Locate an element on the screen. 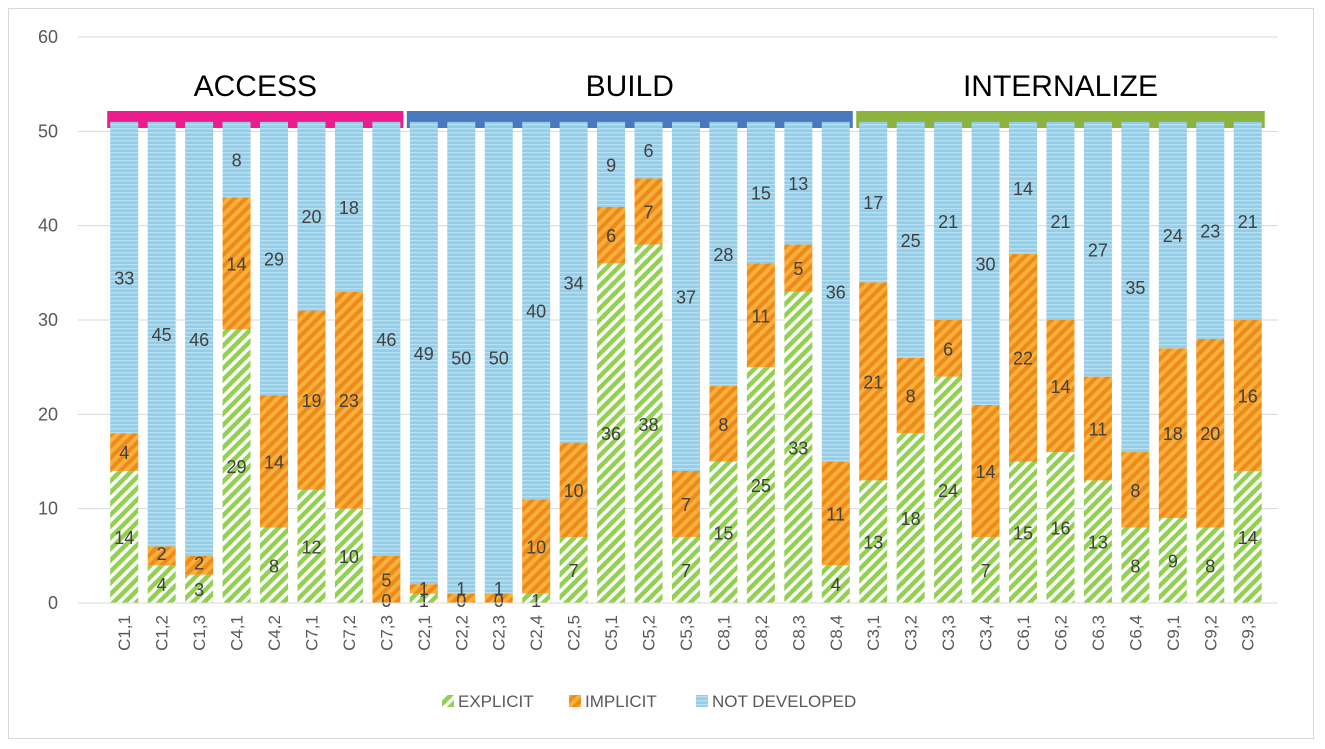  y-tick-label: 40 is located at coordinates (48, 226).